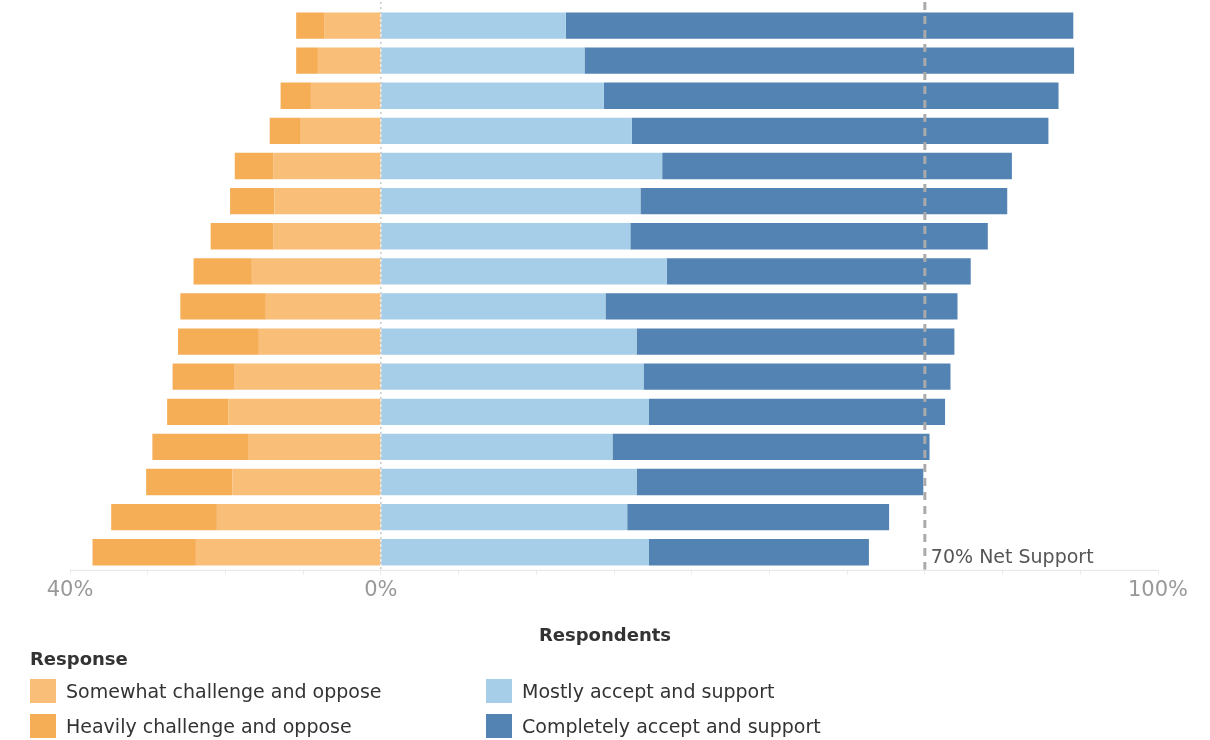  Describe the element at coordinates (605, 634) in the screenshot. I see `x-axis-title: Respondents` at that location.